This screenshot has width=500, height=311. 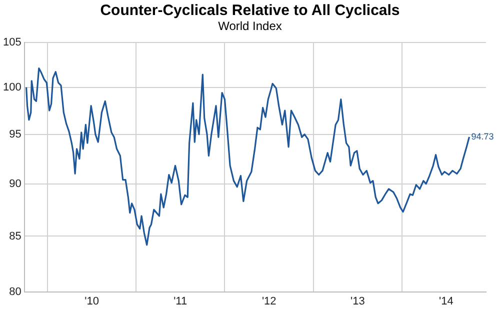 What do you see at coordinates (12, 42) in the screenshot?
I see `y-tick-label: 105` at bounding box center [12, 42].